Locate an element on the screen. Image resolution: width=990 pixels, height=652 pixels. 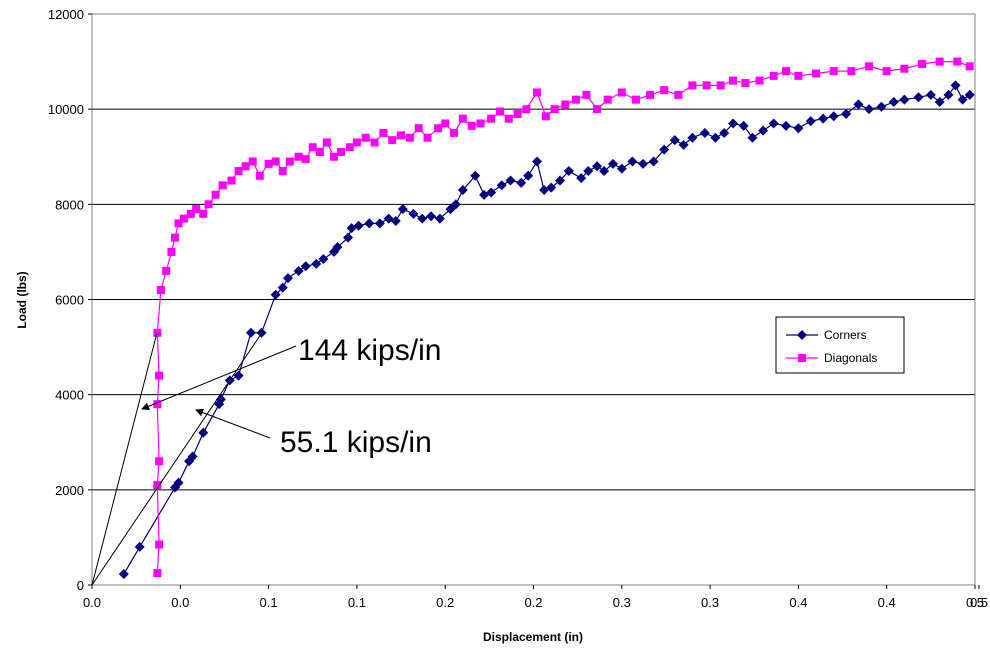
y-tick-label: 2000 is located at coordinates (69, 490).